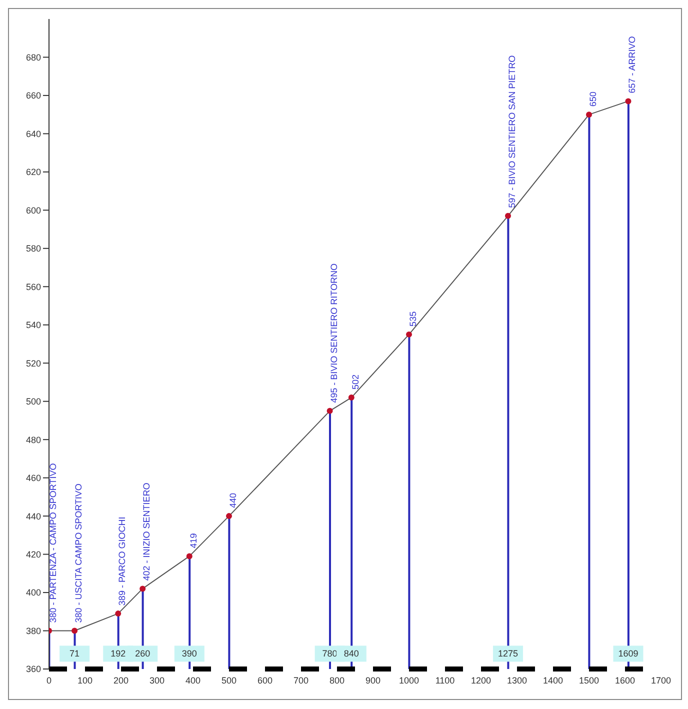 The image size is (688, 709). Describe the element at coordinates (53, 543) in the screenshot. I see `data-label: 380 - PARTENZA - CAMPO SPORTIVO` at that location.